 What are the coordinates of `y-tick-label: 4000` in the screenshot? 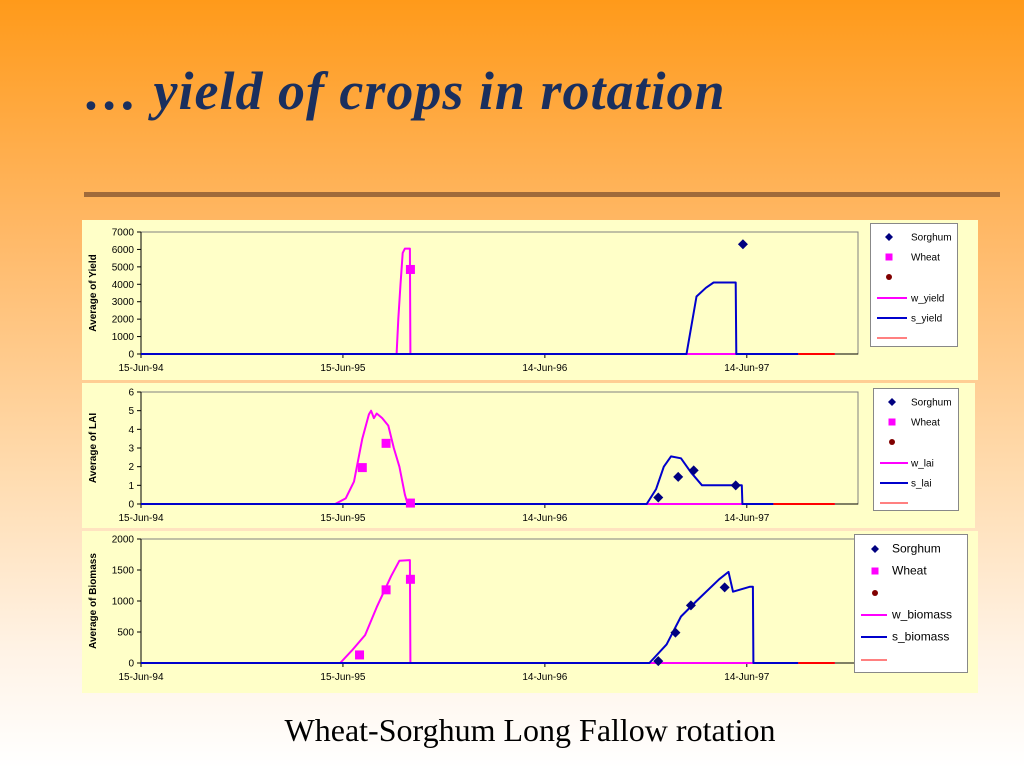 It's located at (123, 285).